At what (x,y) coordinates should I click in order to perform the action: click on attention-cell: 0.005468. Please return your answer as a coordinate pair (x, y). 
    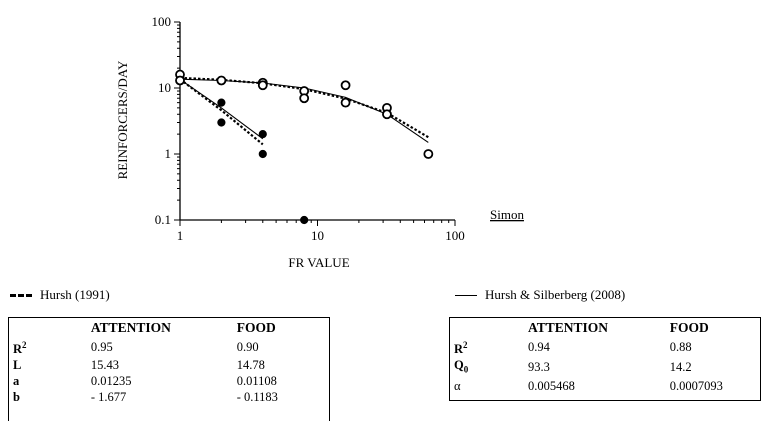
    Looking at the image, I should click on (551, 385).